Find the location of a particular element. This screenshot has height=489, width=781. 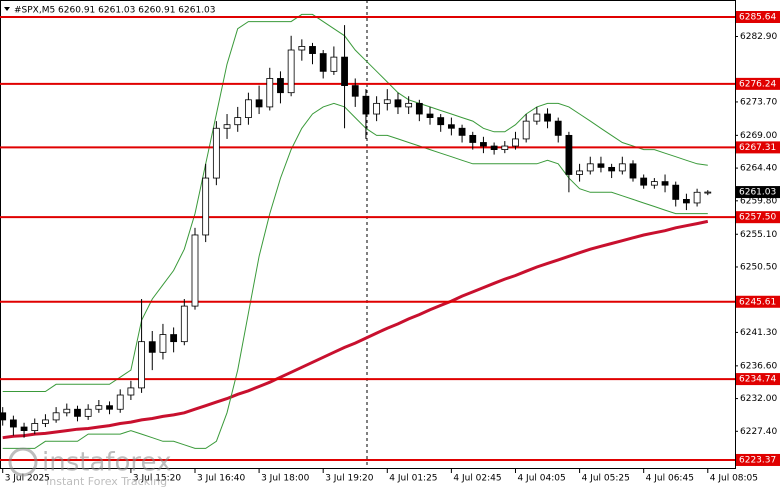

y-tick-label: 6241.30 is located at coordinates (758, 333).